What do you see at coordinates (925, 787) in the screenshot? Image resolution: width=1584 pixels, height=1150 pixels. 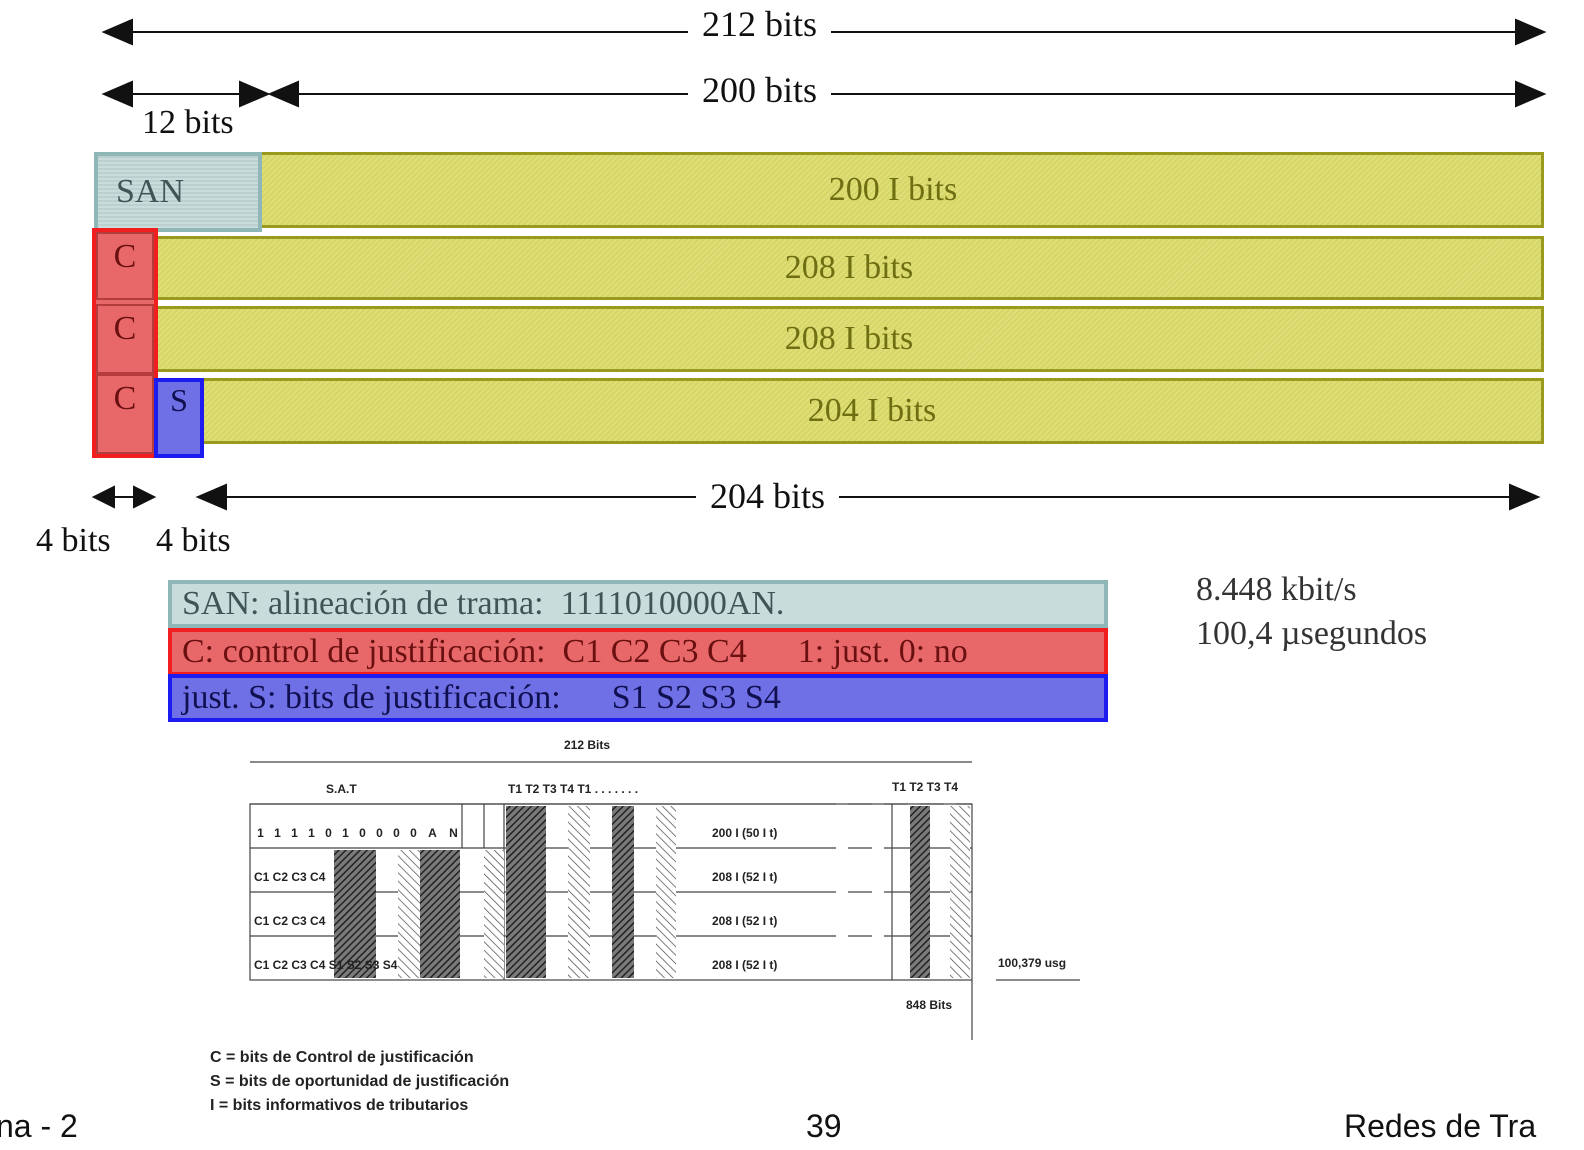 I see `scan-tribs-right: T1 T2 T3 T4` at bounding box center [925, 787].